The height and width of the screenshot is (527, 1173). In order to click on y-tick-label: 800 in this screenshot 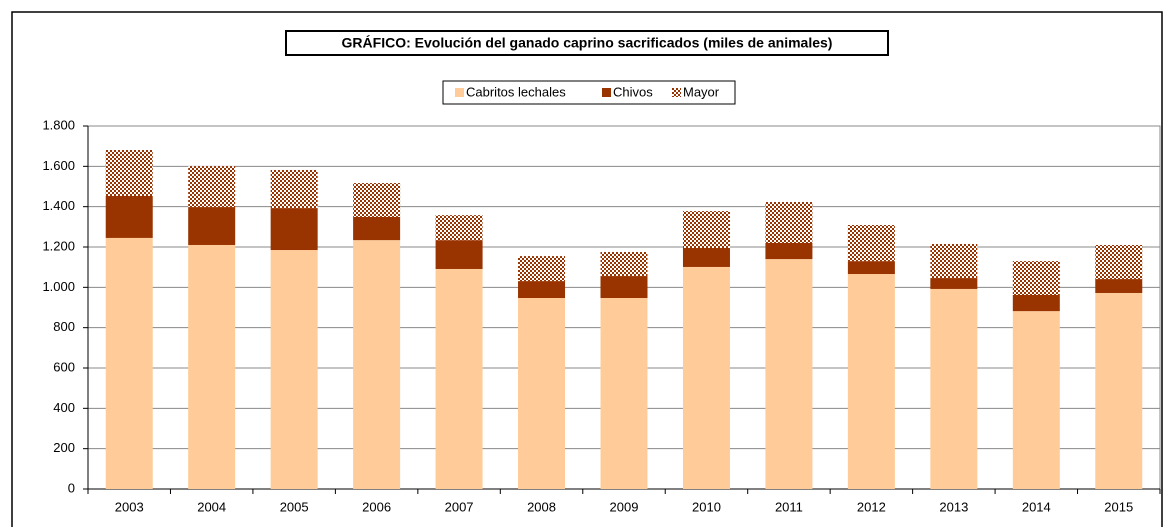, I will do `click(64, 326)`.